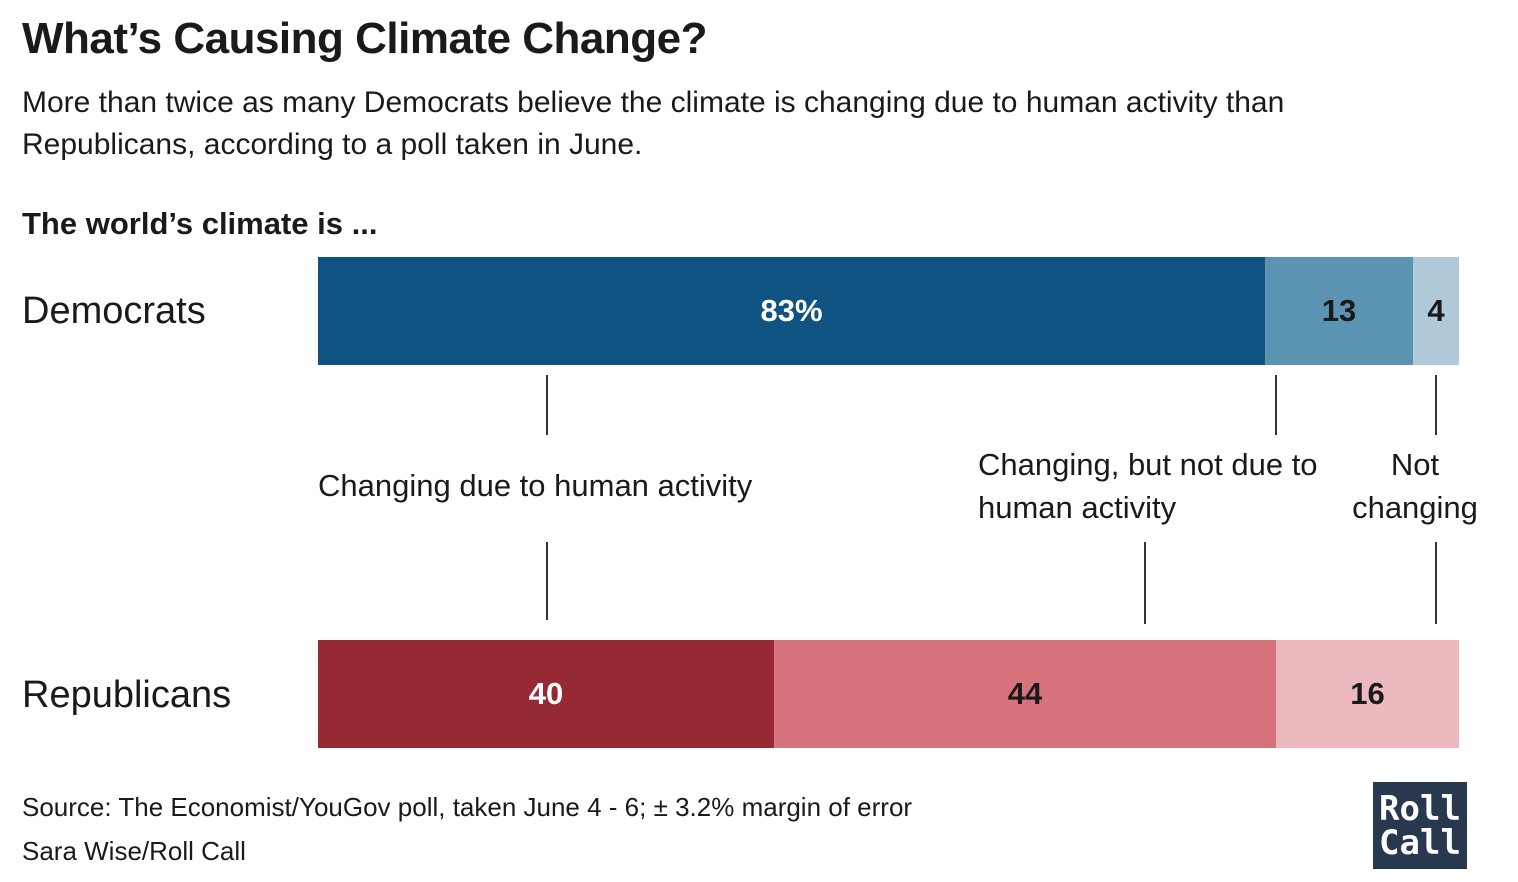  What do you see at coordinates (547, 581) in the screenshot?
I see `tick-human-bottom` at bounding box center [547, 581].